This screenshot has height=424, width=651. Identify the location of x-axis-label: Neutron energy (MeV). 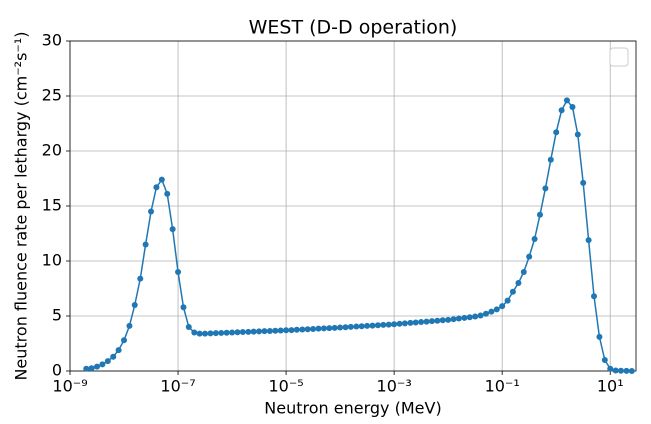
(352, 408).